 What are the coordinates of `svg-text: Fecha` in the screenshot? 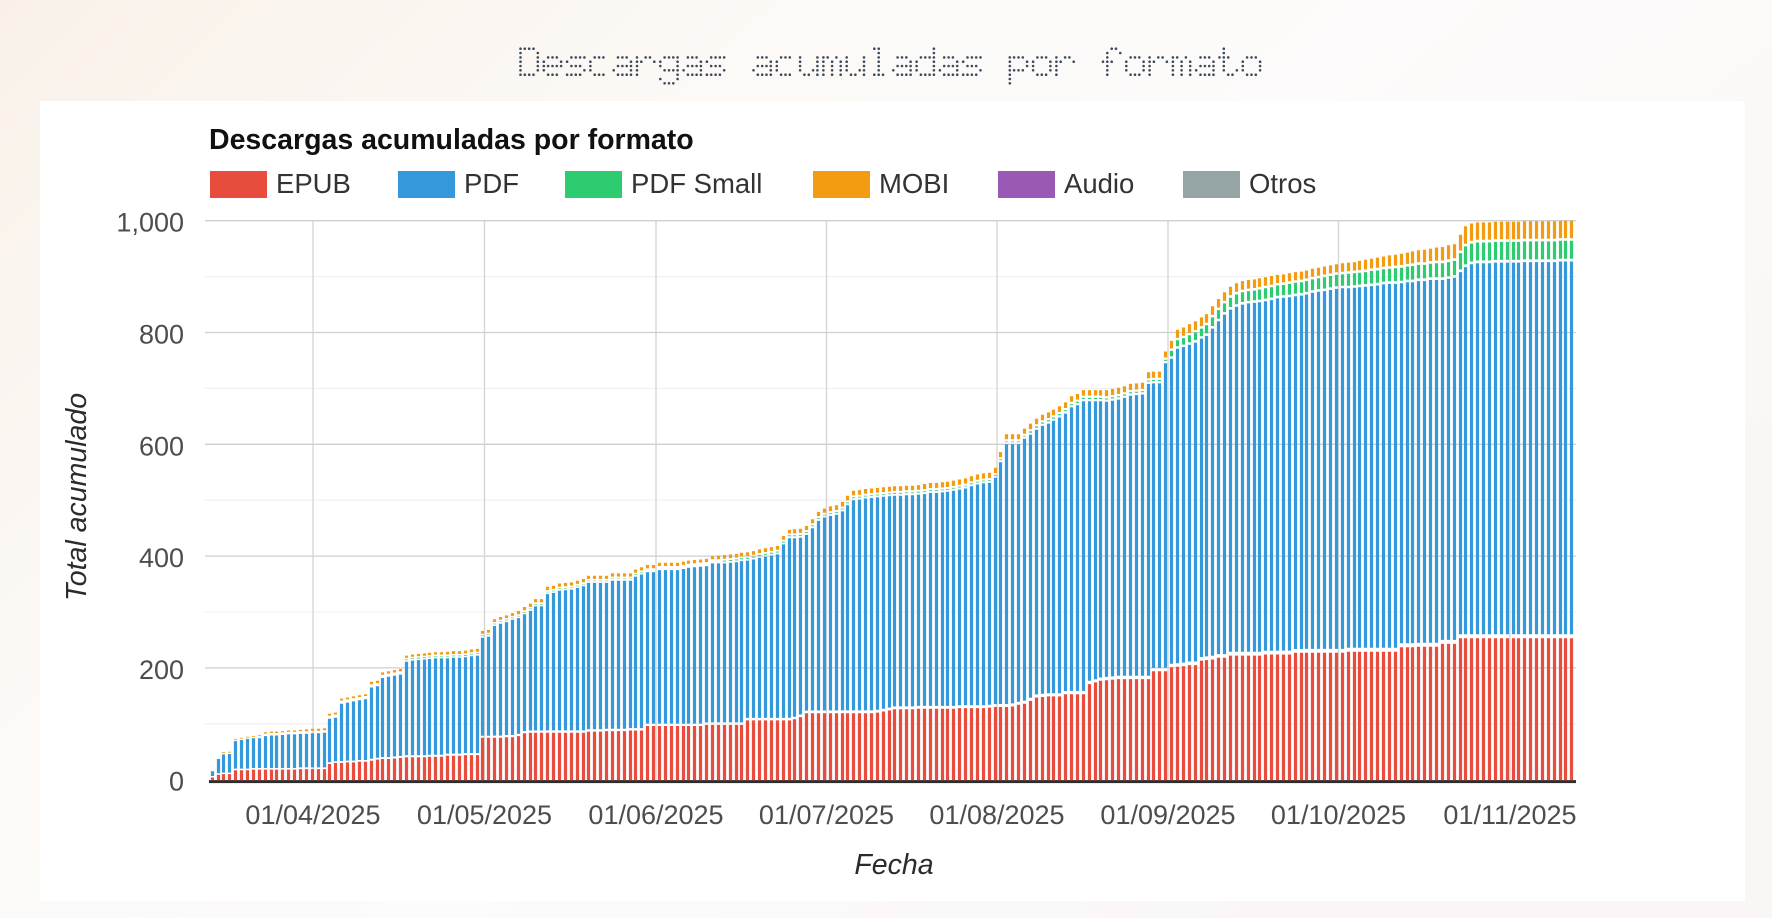 It's located at (893, 865).